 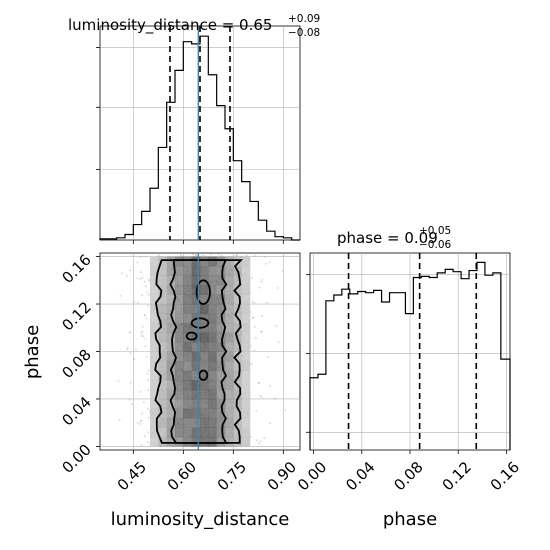 I want to click on y-axis-phase-tick-label-1: 0.04, so click(x=76, y=411).